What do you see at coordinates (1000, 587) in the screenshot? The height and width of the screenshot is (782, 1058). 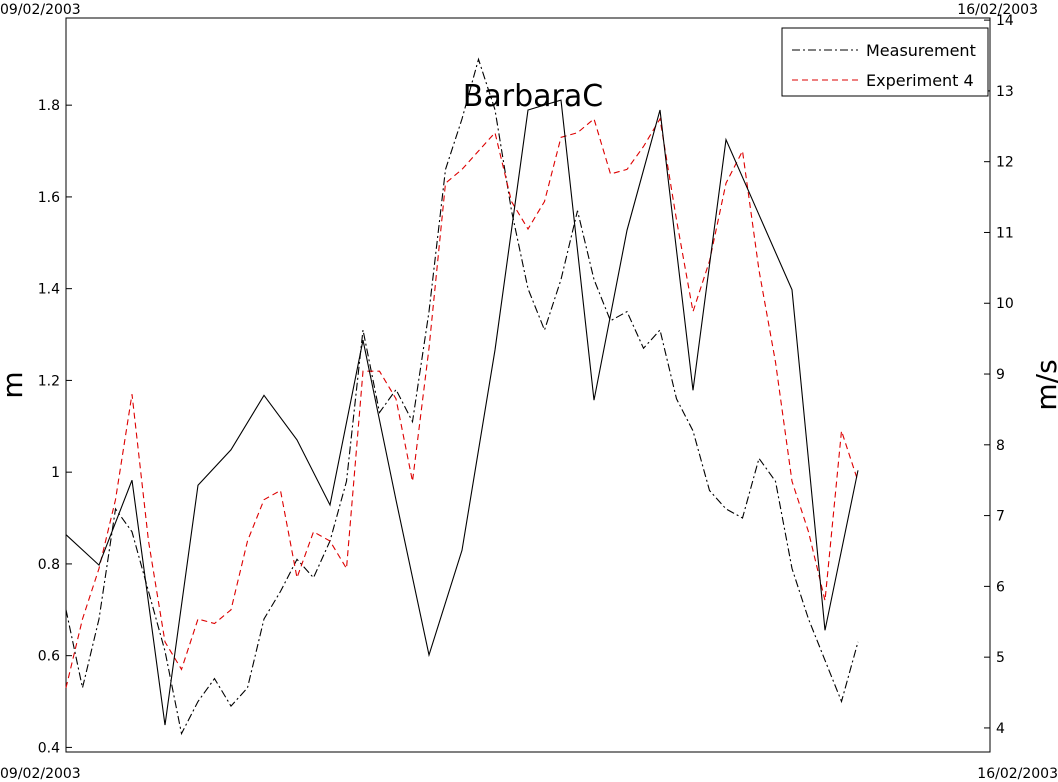 I see `y2-tick-label: 6` at bounding box center [1000, 587].